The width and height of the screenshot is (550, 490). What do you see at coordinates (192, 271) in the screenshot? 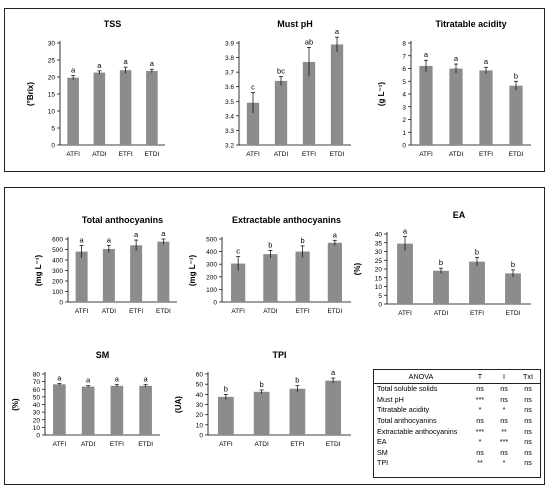
I see `y-axis-label: (mg L⁻¹)` at bounding box center [192, 271].